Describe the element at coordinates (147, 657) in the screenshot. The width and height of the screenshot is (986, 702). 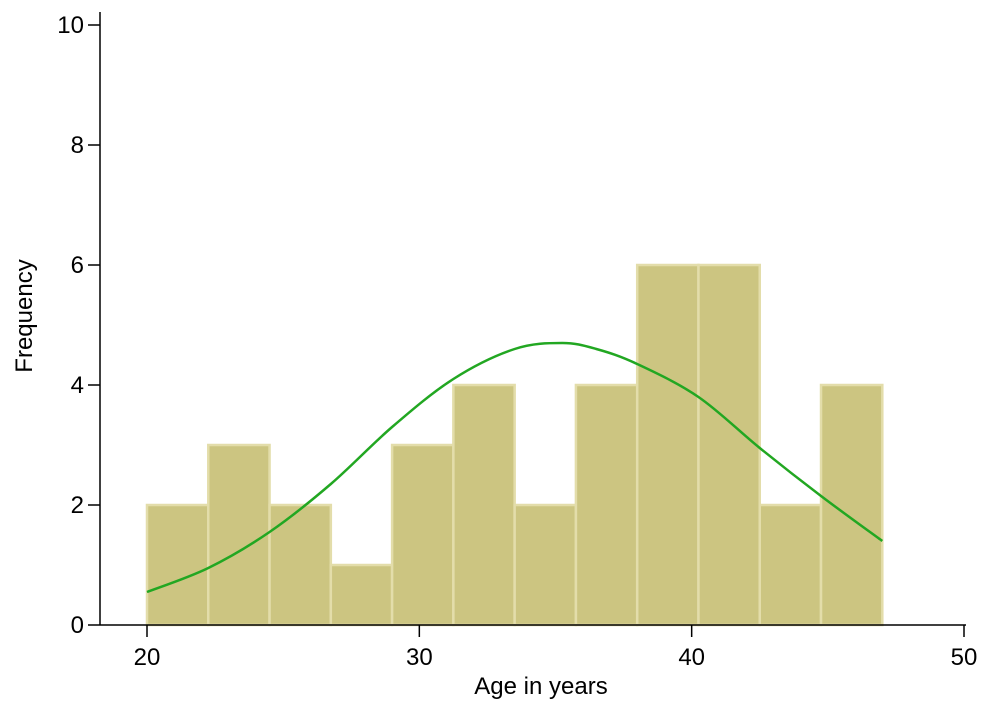
I see `x-tick-label-20: 20` at that location.